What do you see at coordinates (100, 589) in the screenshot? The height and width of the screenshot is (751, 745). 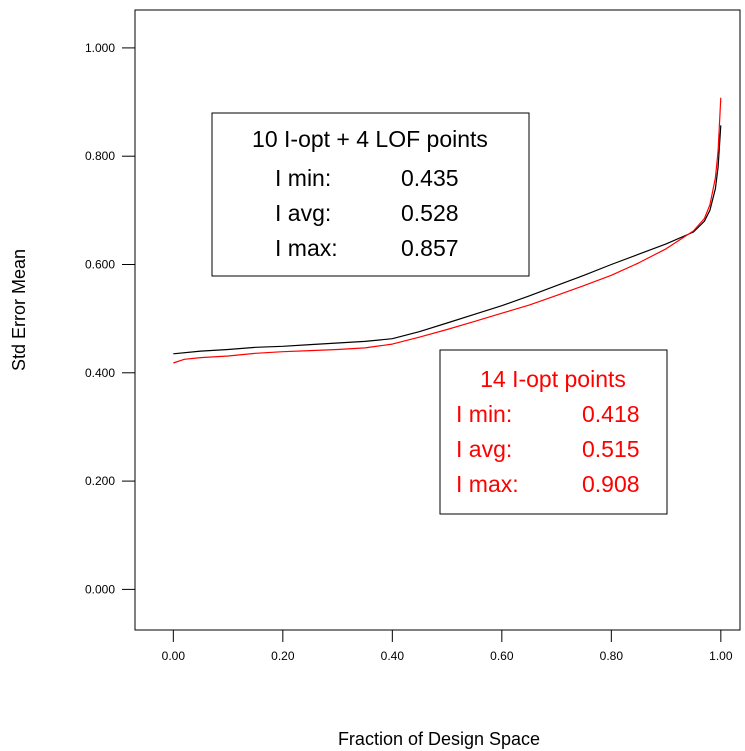 I see `y-tick-label: 0.000` at bounding box center [100, 589].